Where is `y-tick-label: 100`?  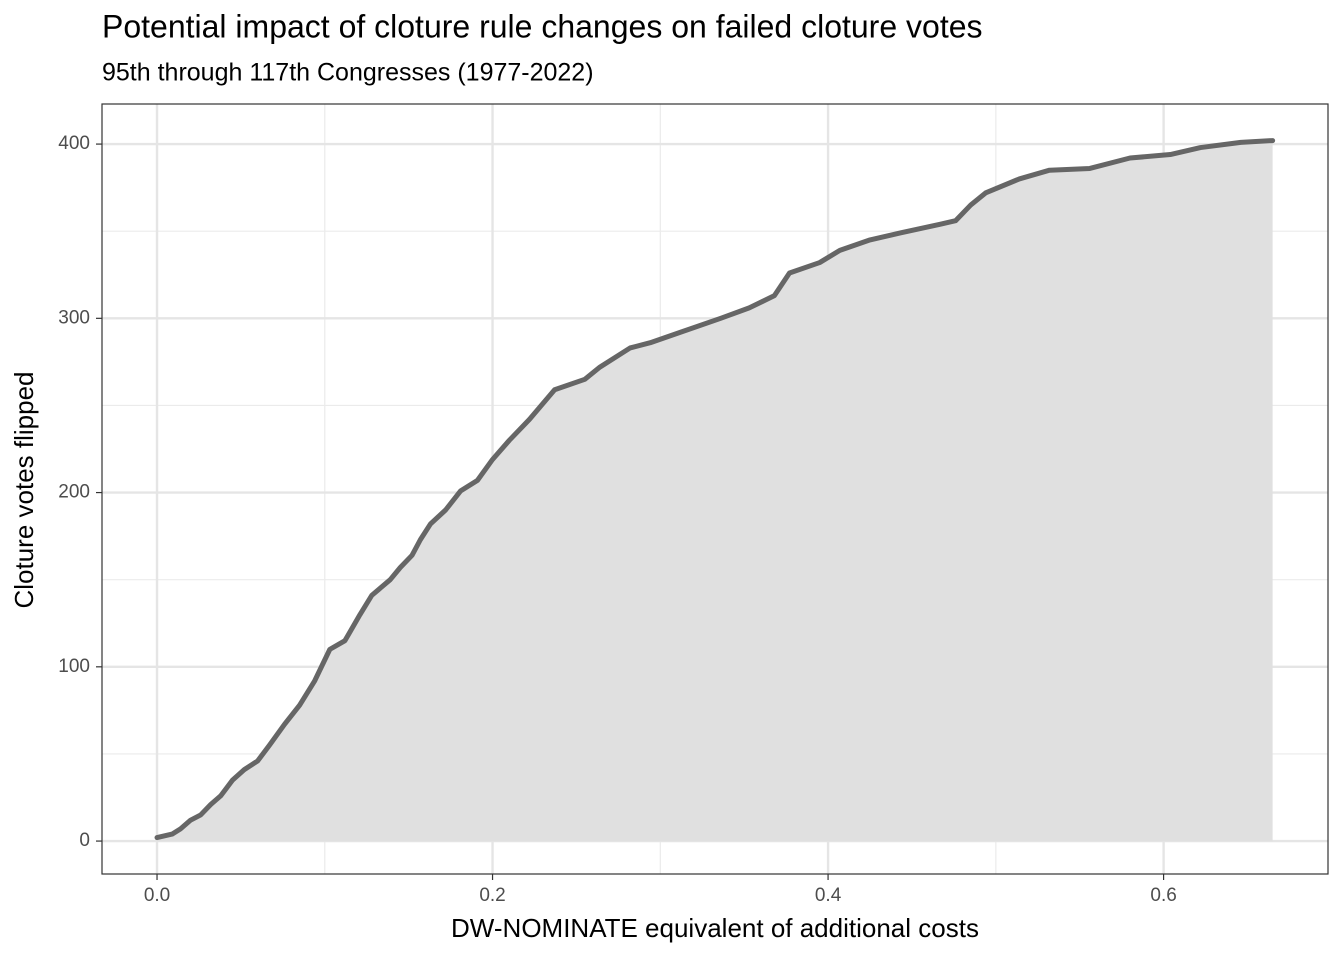
y-tick-label: 100 is located at coordinates (74, 666).